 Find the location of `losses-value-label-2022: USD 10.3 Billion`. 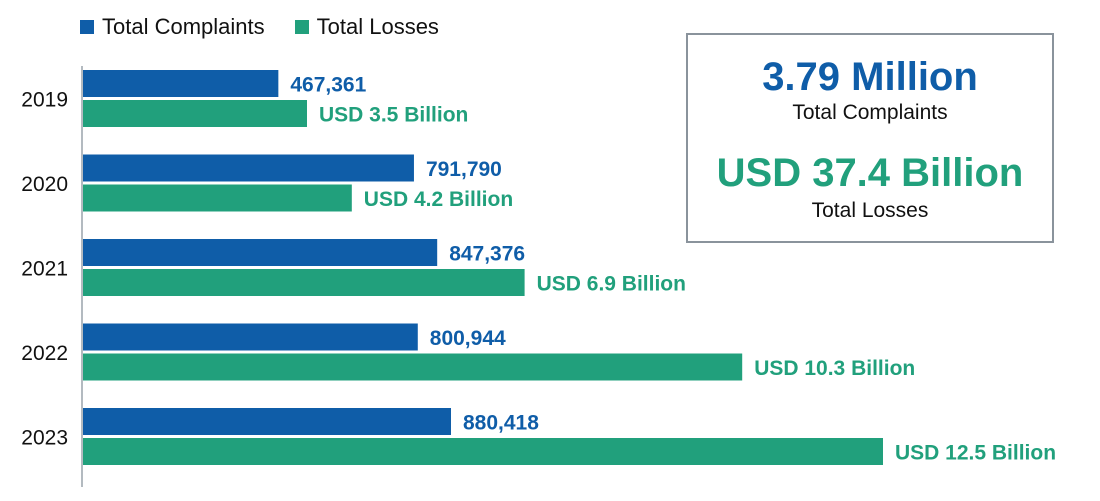

losses-value-label-2022: USD 10.3 Billion is located at coordinates (834, 368).